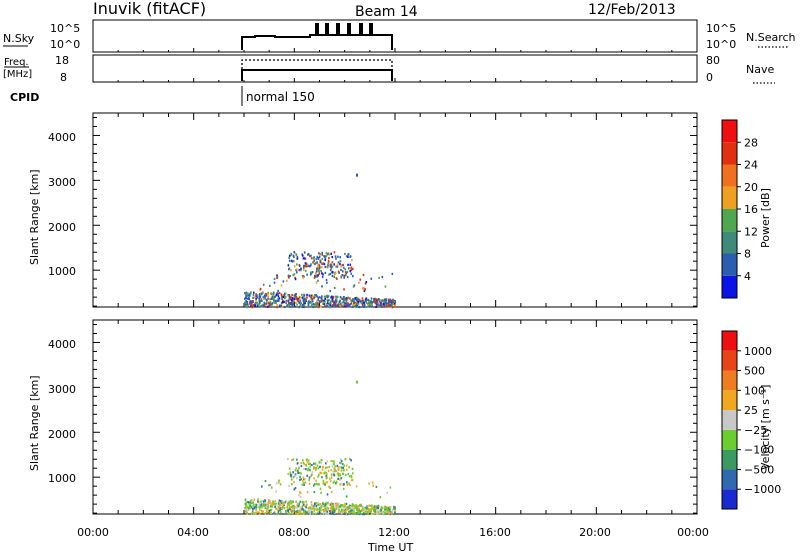 The width and height of the screenshot is (800, 554). I want to click on sky-left-tick-top: 10^5, so click(65, 28).